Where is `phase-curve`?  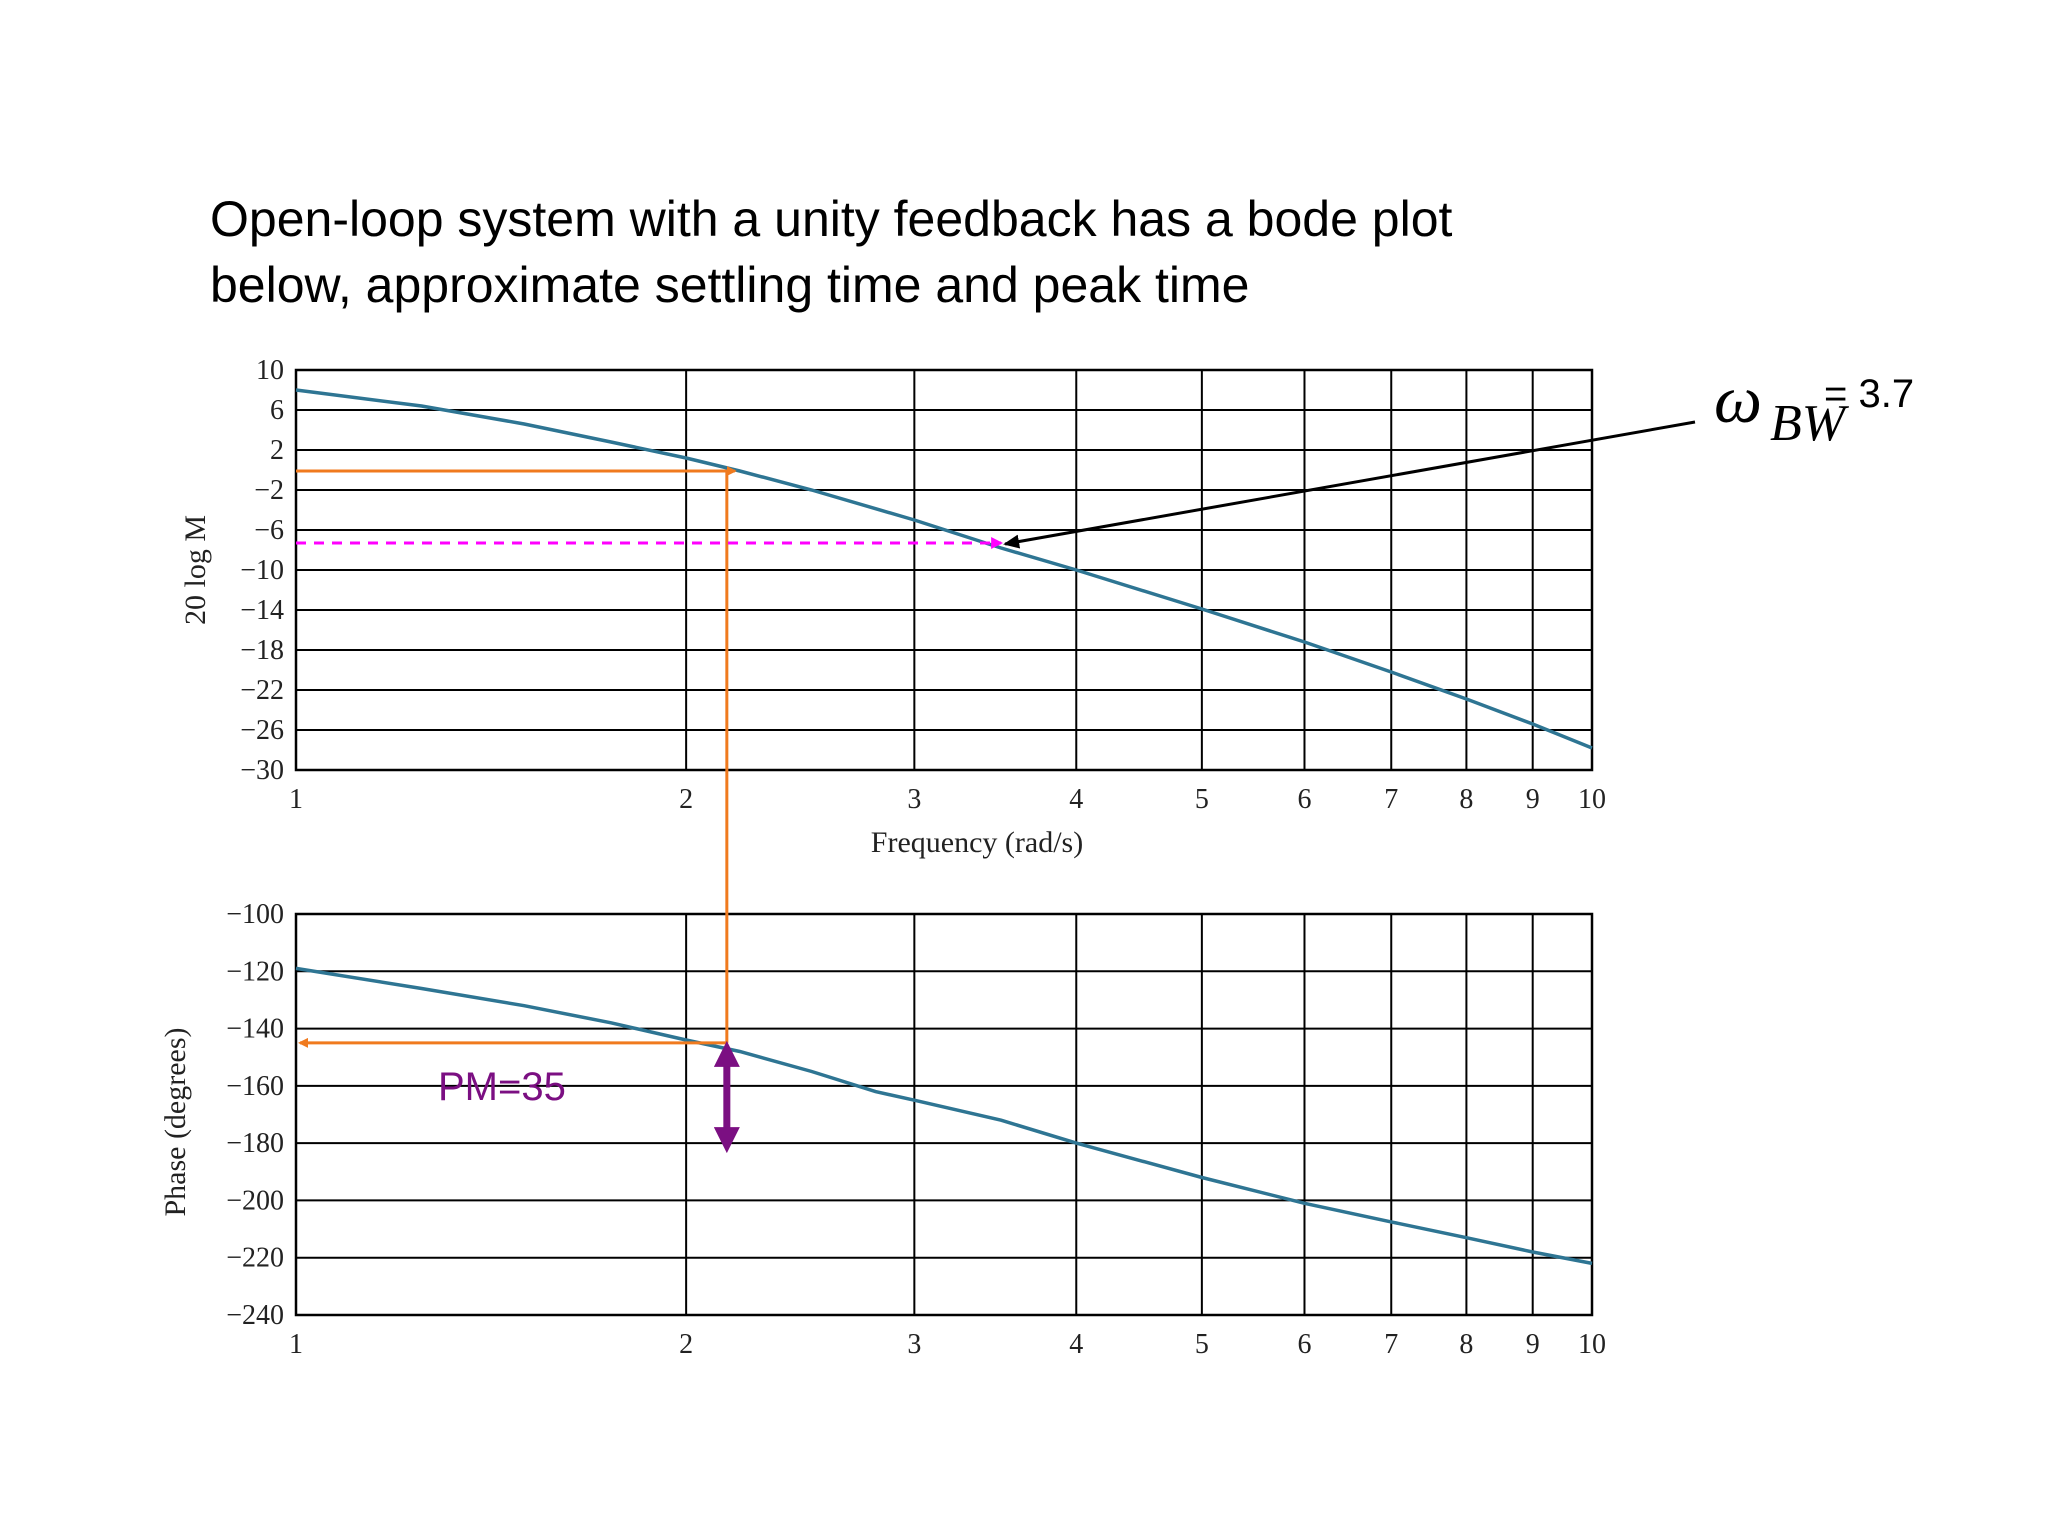
phase-curve is located at coordinates (944, 1116).